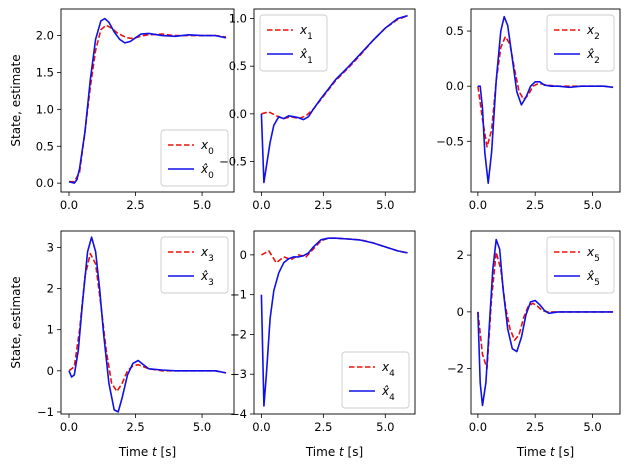 This screenshot has width=629, height=470. Describe the element at coordinates (207, 278) in the screenshot. I see `legend-label: x̂3` at that location.